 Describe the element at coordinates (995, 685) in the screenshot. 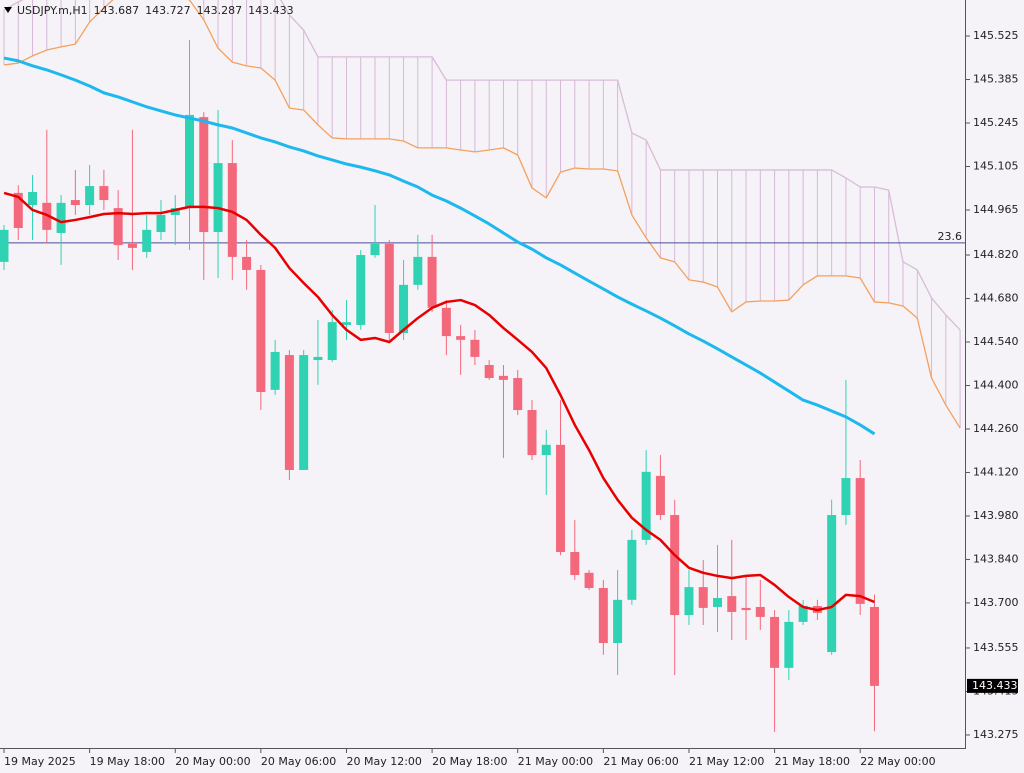

I see `price-label: 143.433` at that location.